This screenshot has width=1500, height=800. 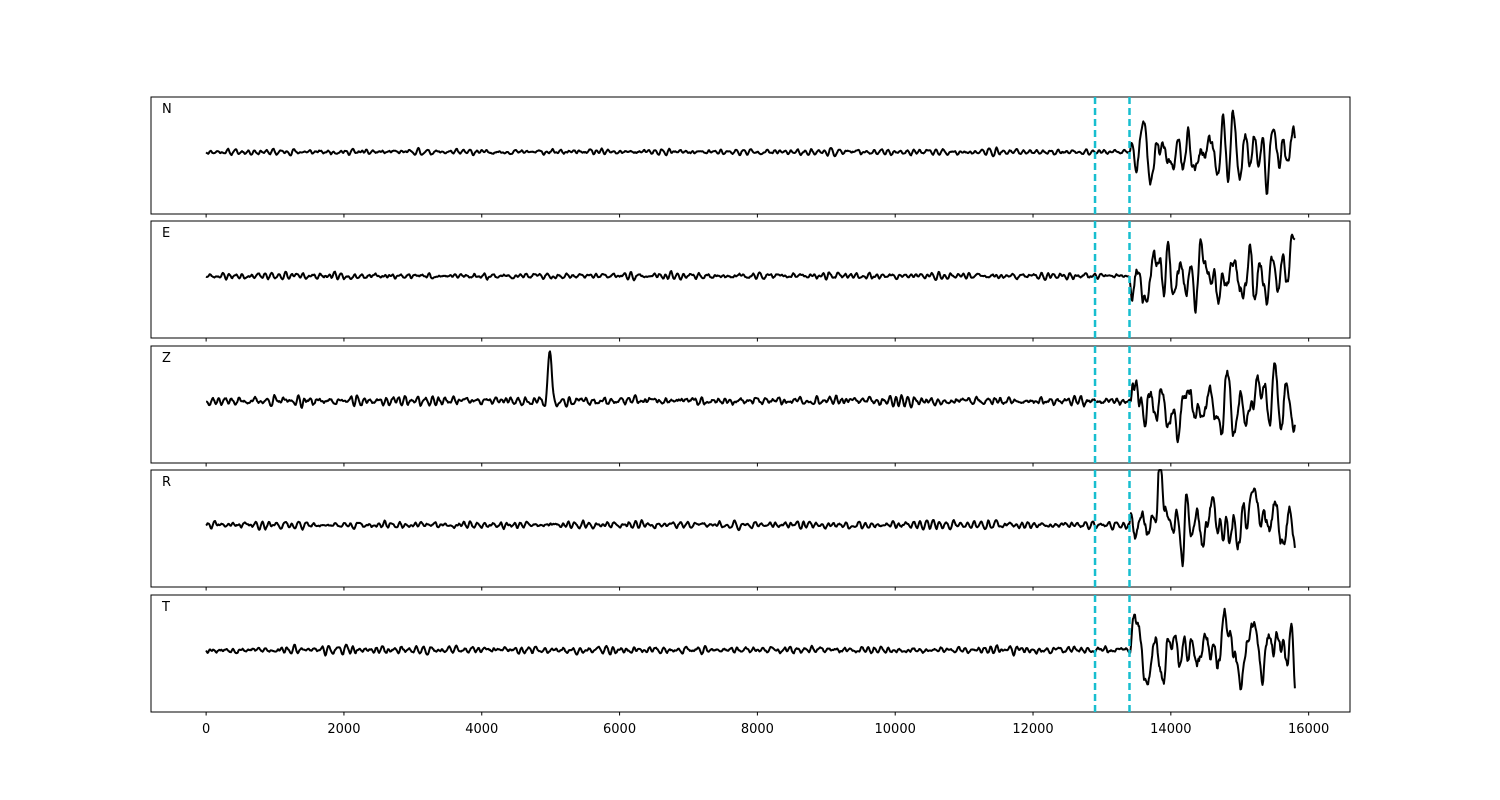 I want to click on x-axis: 0 2000 4000 6000 8000 10000 12000 14000 16000, so click(x=765, y=729).